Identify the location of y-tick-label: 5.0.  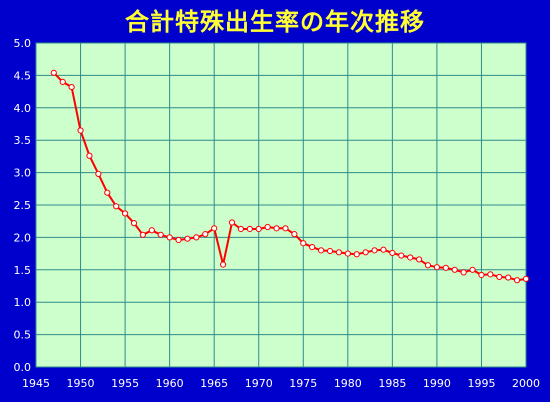
(23, 43).